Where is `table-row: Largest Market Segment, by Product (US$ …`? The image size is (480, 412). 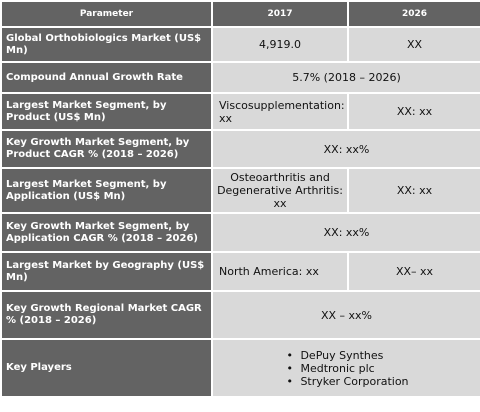
table-row: Largest Market Segment, by Product (US$ … is located at coordinates (241, 111).